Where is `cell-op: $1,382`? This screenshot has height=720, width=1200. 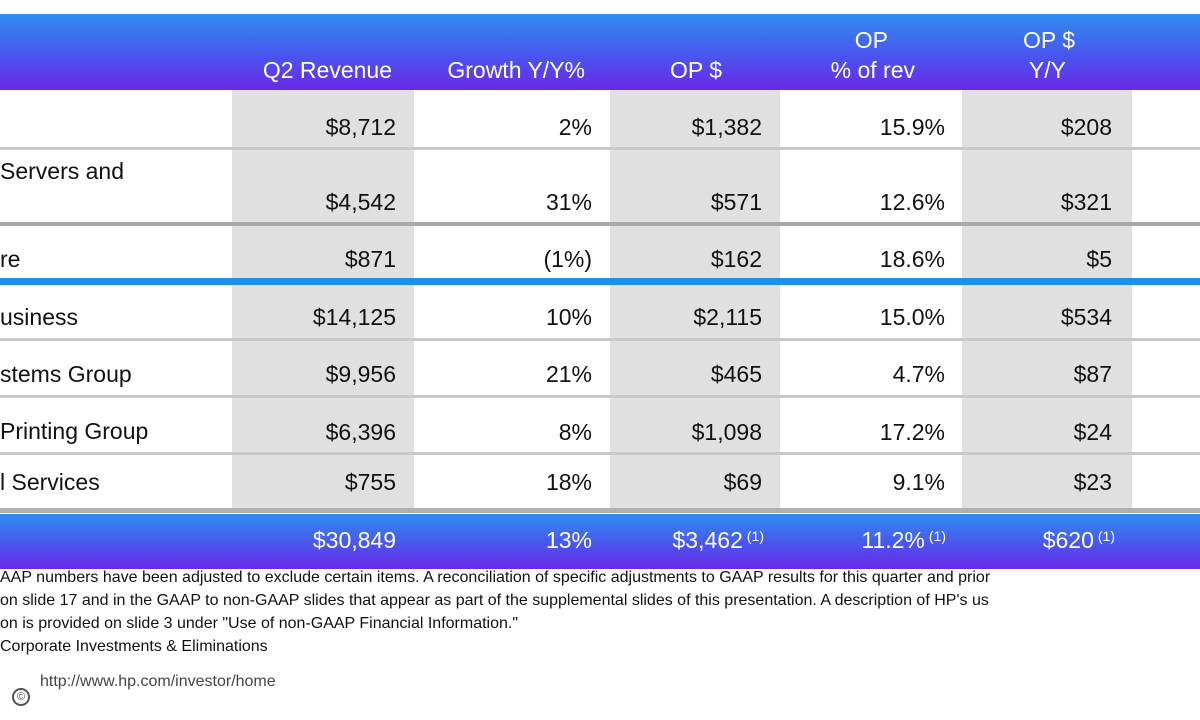 cell-op: $1,382 is located at coordinates (726, 127).